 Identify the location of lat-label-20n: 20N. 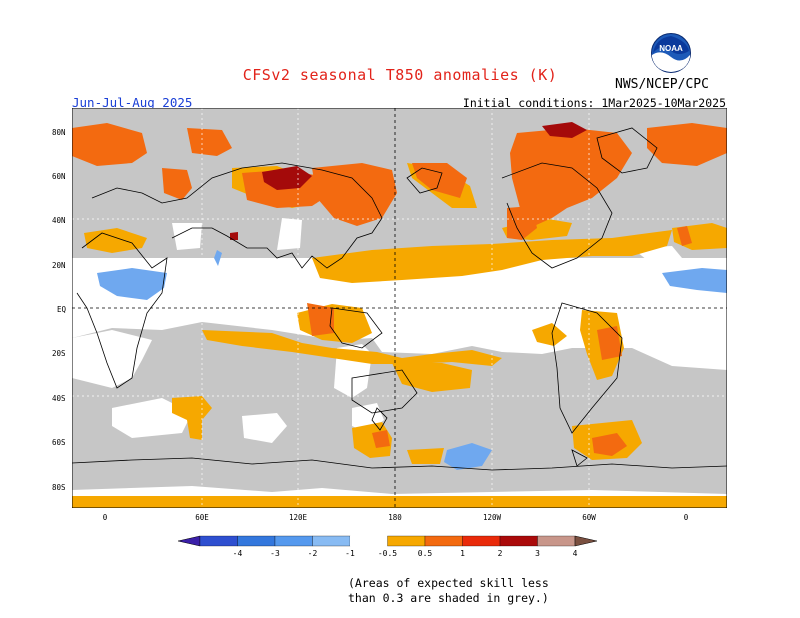
(59, 265).